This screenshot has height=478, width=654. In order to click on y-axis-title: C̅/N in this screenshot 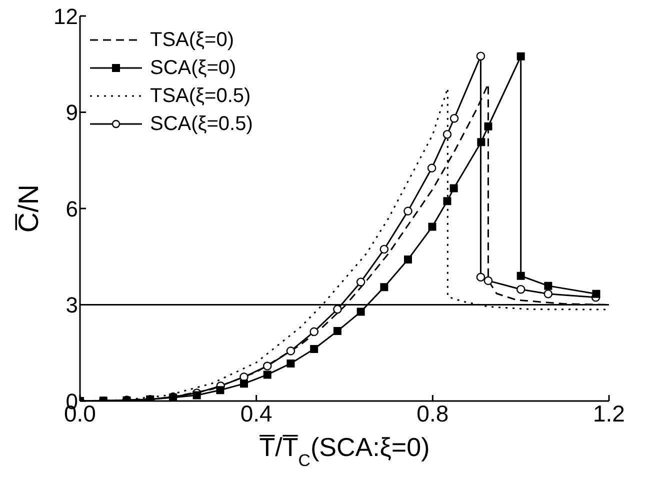, I will do `click(28, 208)`.